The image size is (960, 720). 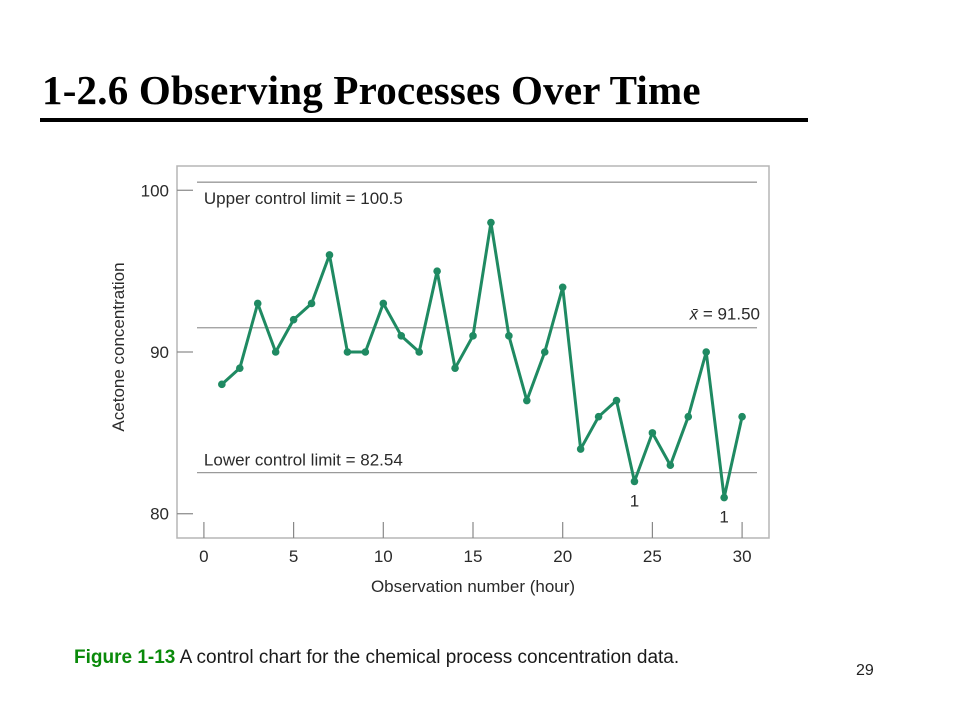 I want to click on x-tick-label: 10, so click(x=383, y=556).